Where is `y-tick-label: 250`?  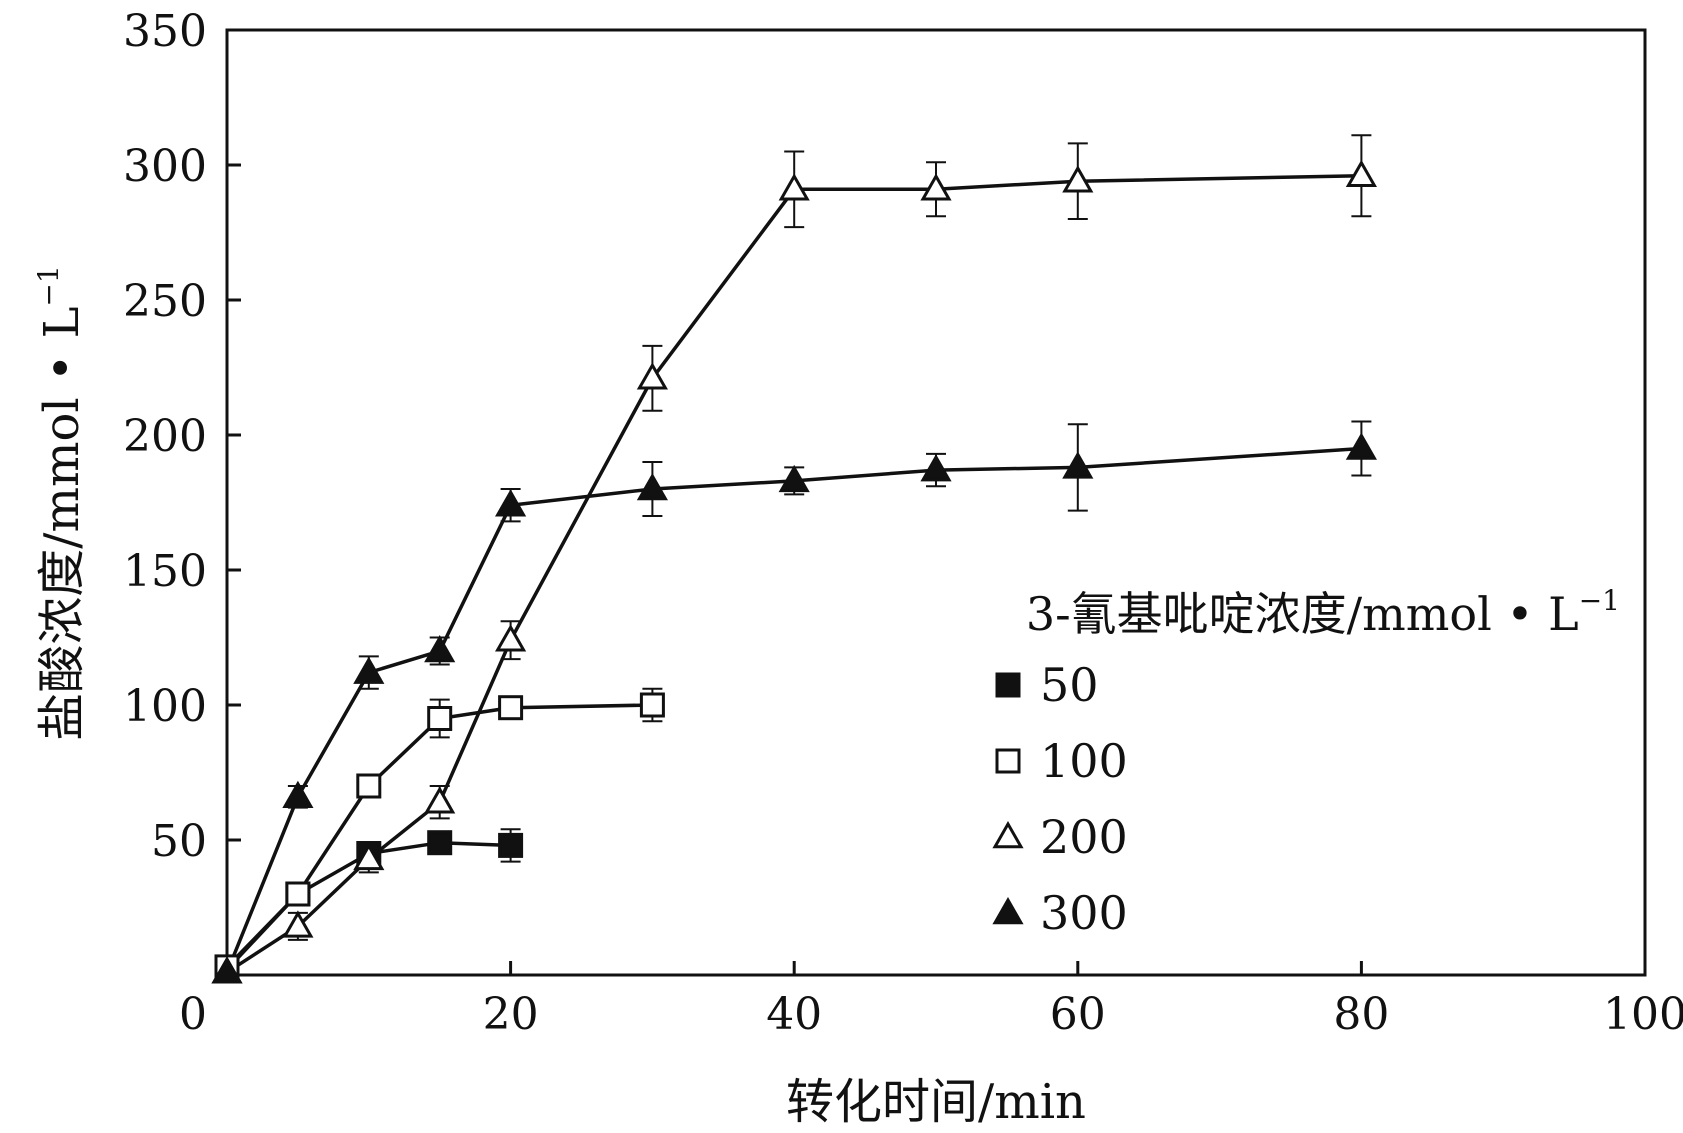 y-tick-label: 250 is located at coordinates (165, 301).